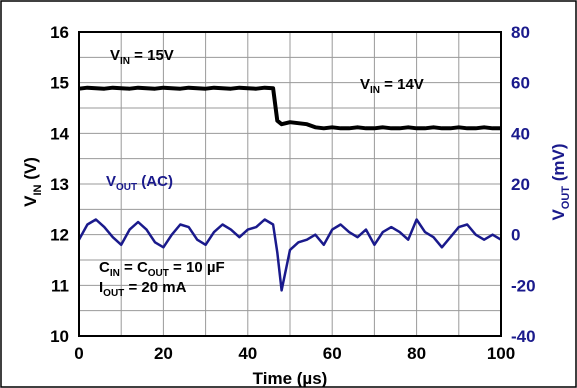 The width and height of the screenshot is (577, 388). Describe the element at coordinates (290, 378) in the screenshot. I see `x-axis-label: Time (µs)` at that location.